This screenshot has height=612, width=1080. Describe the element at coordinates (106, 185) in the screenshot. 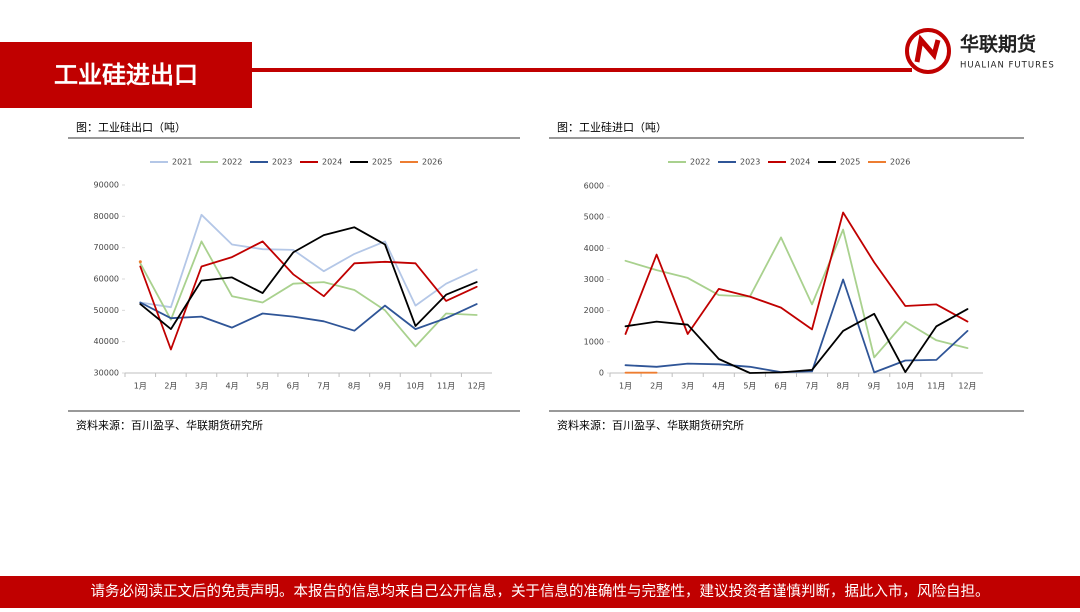

I see `y-tick-label: 90000` at that location.